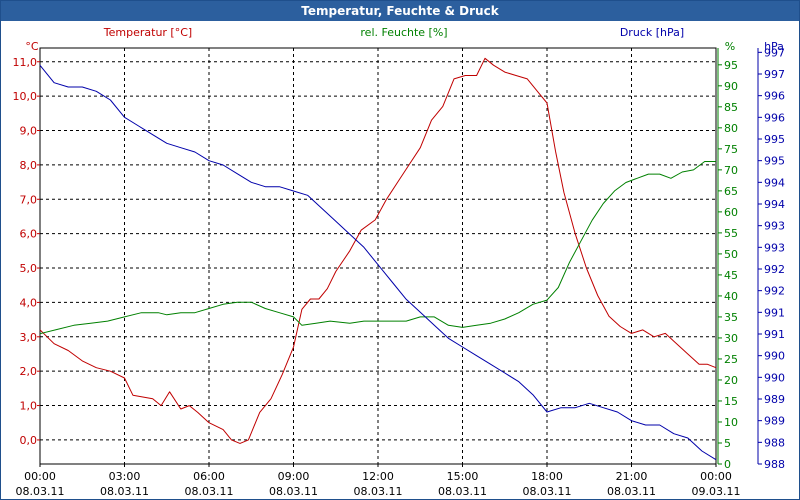 The width and height of the screenshot is (800, 500). I want to click on temperature-axis: 0,0 1,0 2,0 3,0 4,0 5,0 6,0 7,0 8,0 9,0 10,0 11,0, so click(26, 251).